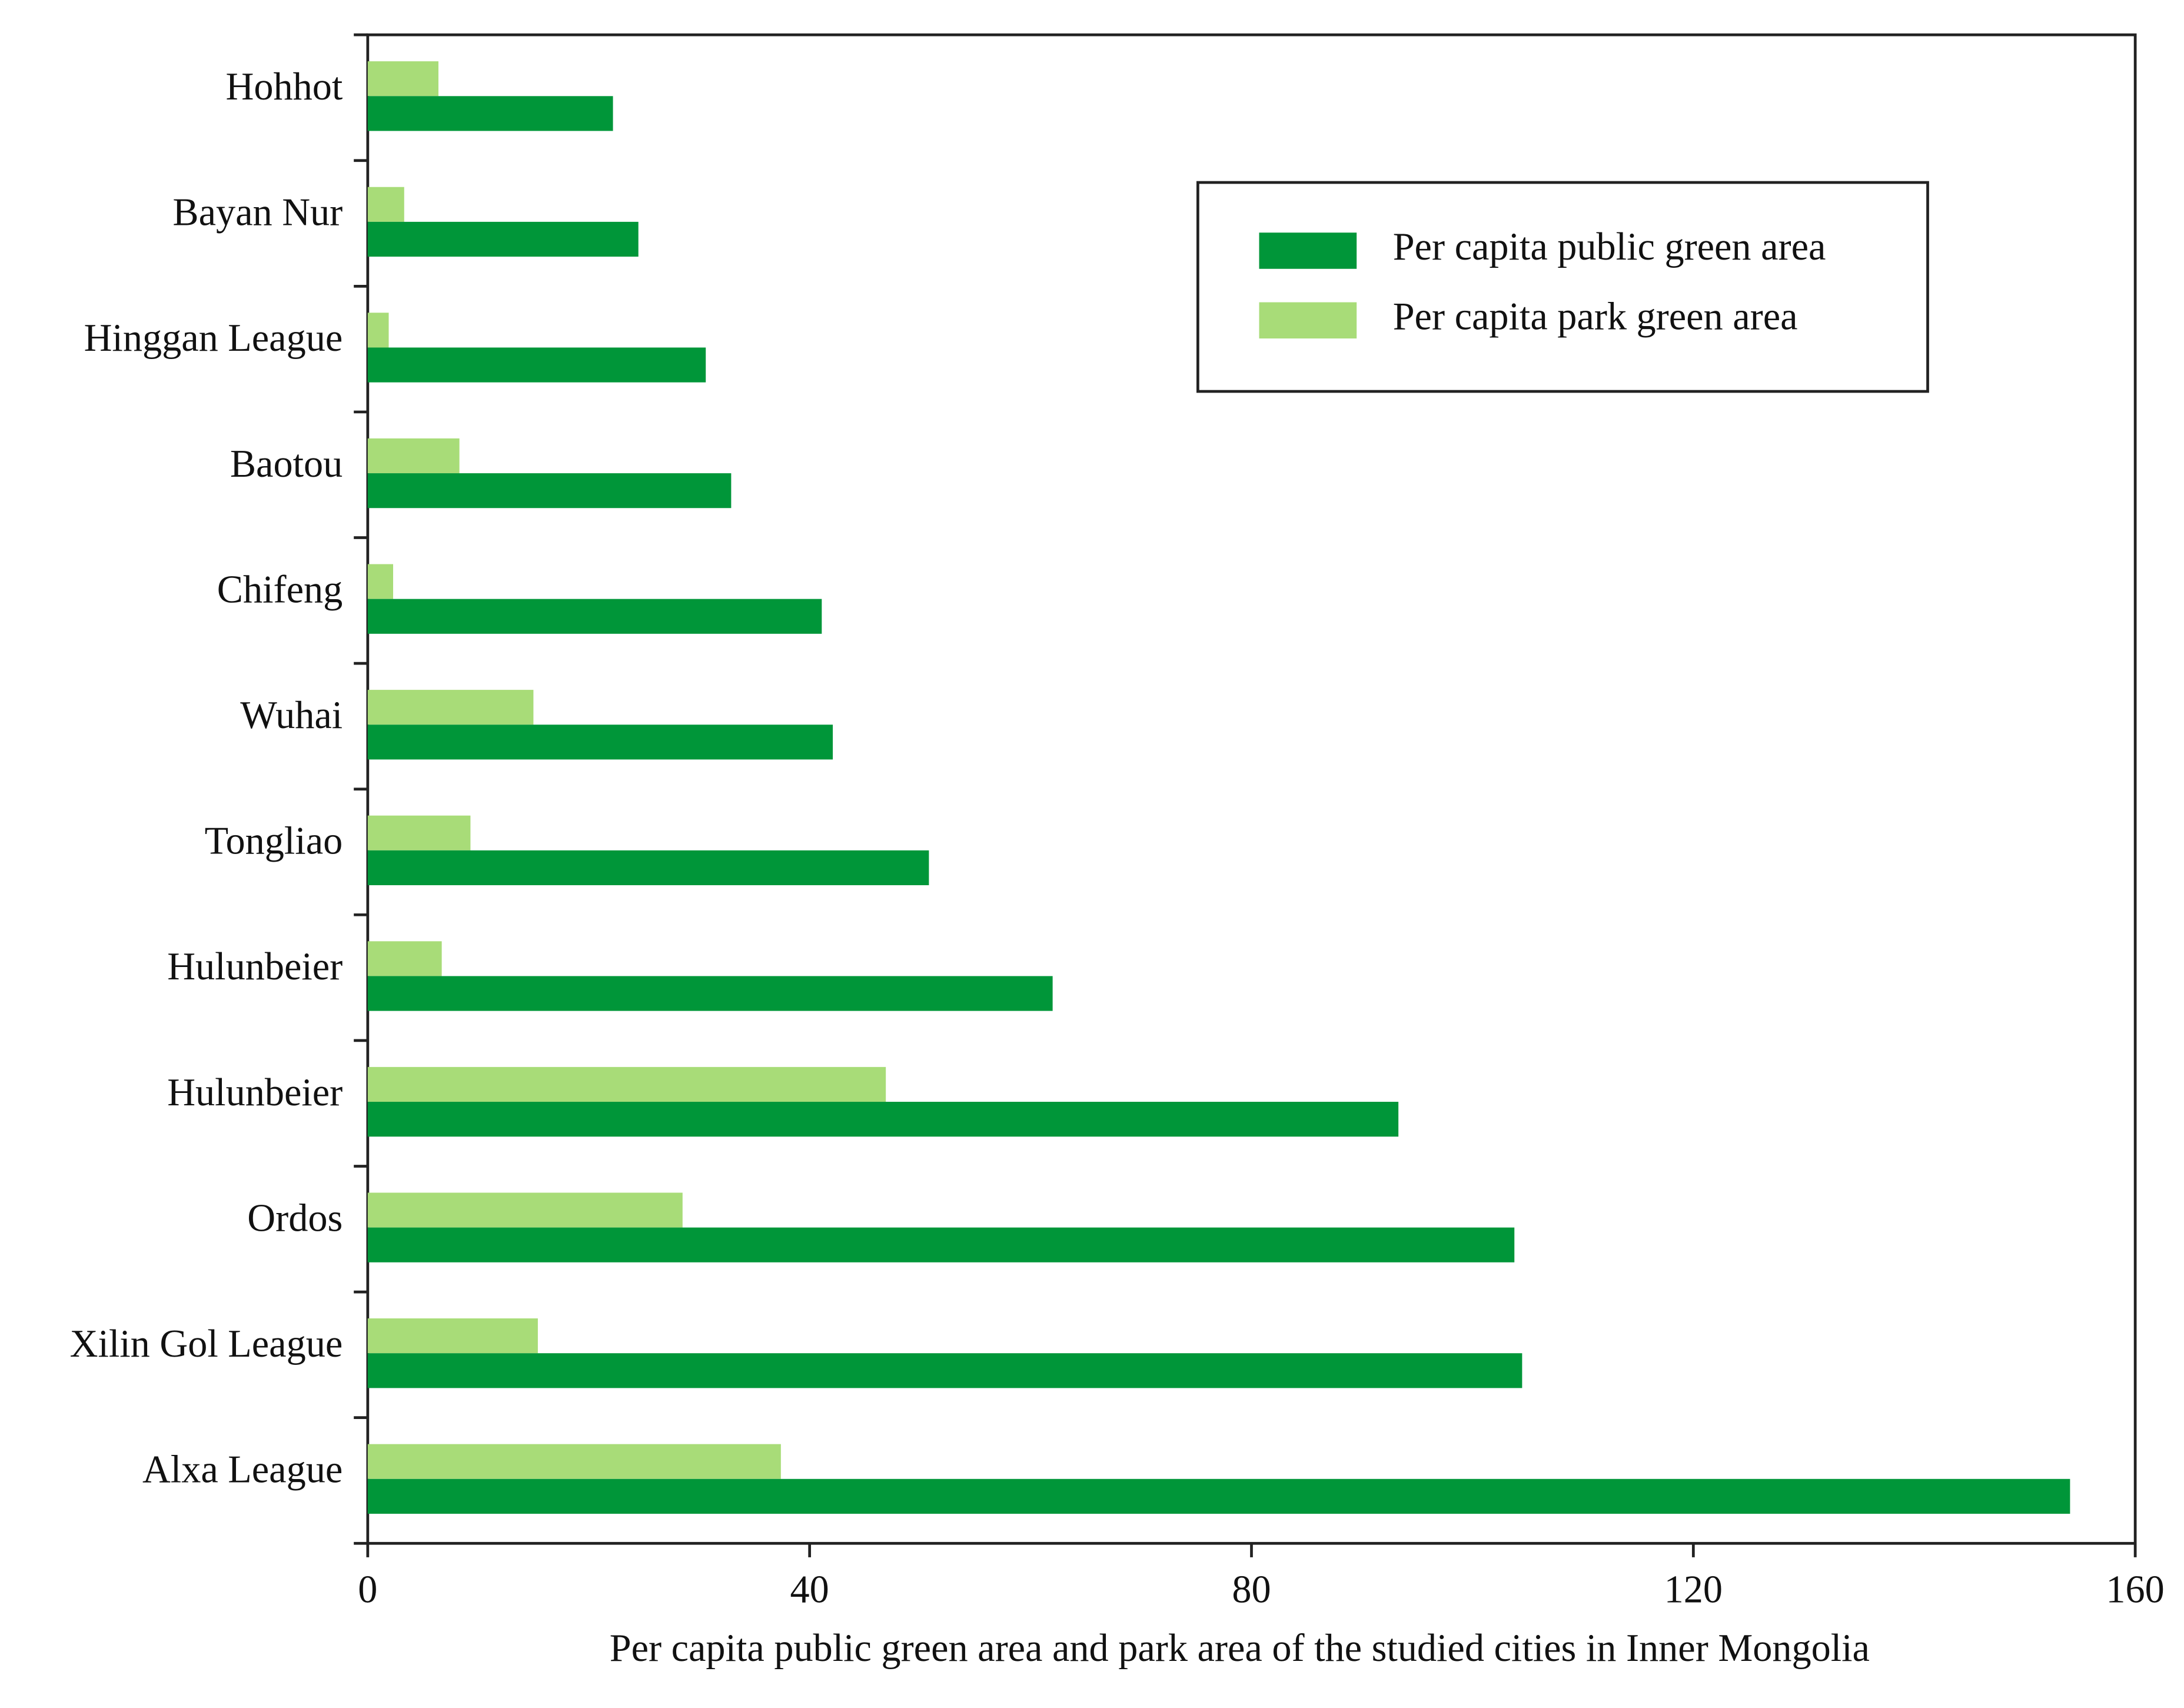 The image size is (2184, 1708). I want to click on category-label: Xilin Gol League, so click(206, 1343).